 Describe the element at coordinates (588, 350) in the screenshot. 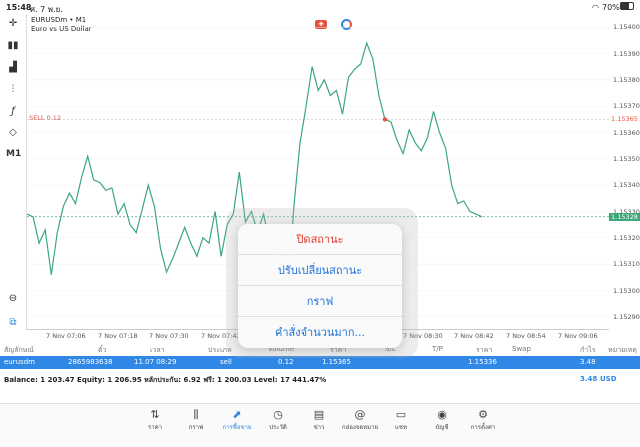

I see `col-profit: กำไร` at that location.